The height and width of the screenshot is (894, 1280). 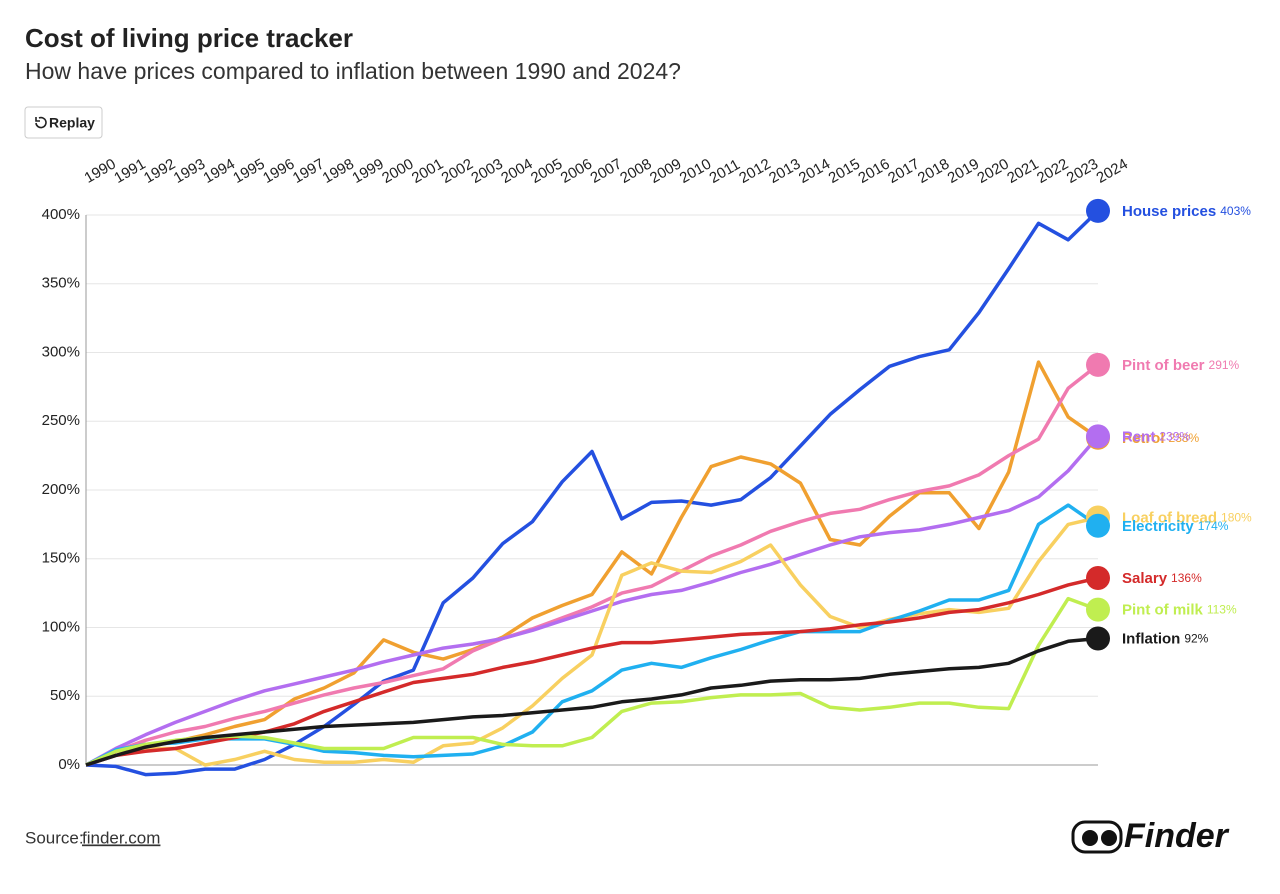 I want to click on y-tick-label: 400%, so click(x=61, y=214).